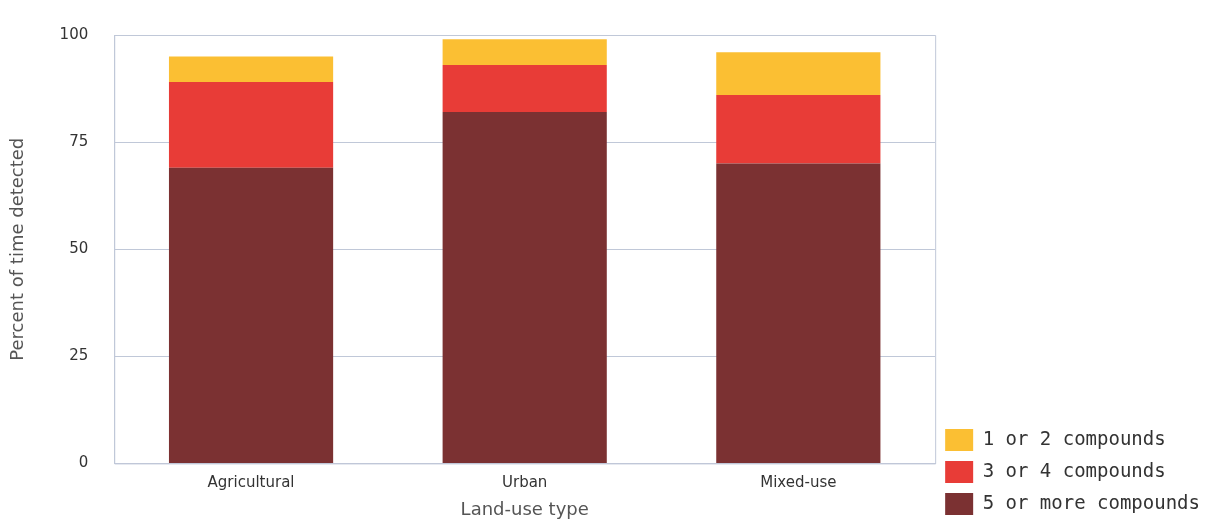 This screenshot has height=529, width=1214. I want to click on x-tick-label: Agricultural, so click(251, 482).